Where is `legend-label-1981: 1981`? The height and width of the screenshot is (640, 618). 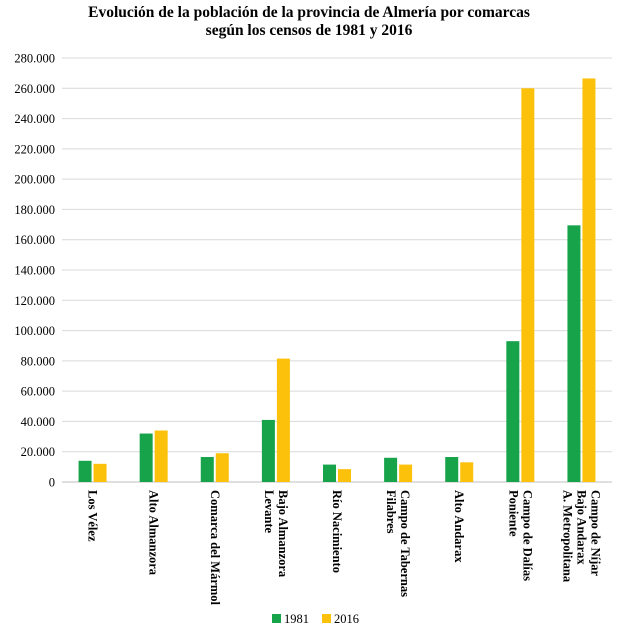
legend-label-1981: 1981 is located at coordinates (296, 619).